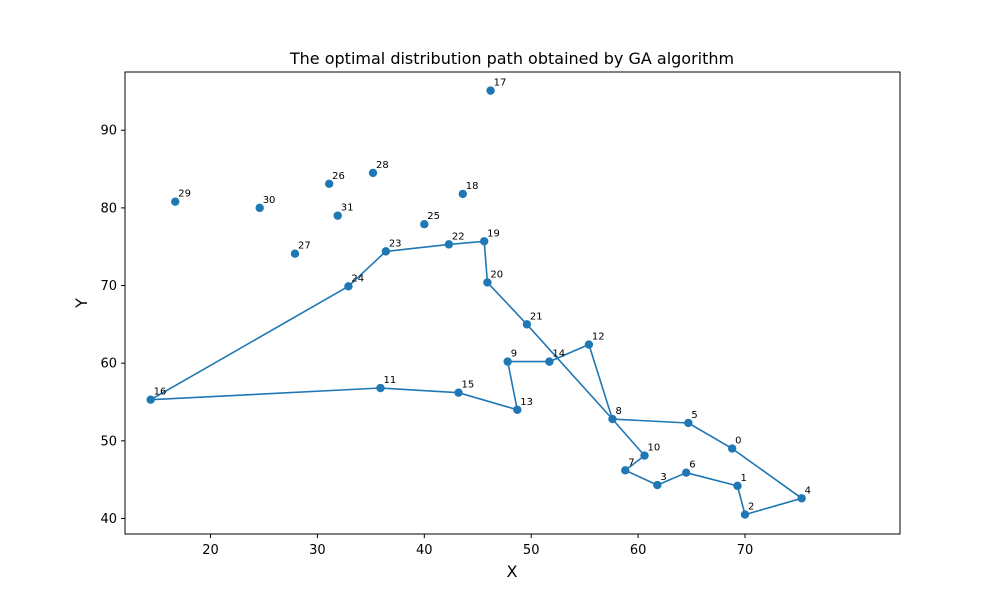 Image resolution: width=1000 pixels, height=600 pixels. What do you see at coordinates (477, 546) in the screenshot?
I see `x-axis: 20 30 40 50 60 70` at bounding box center [477, 546].